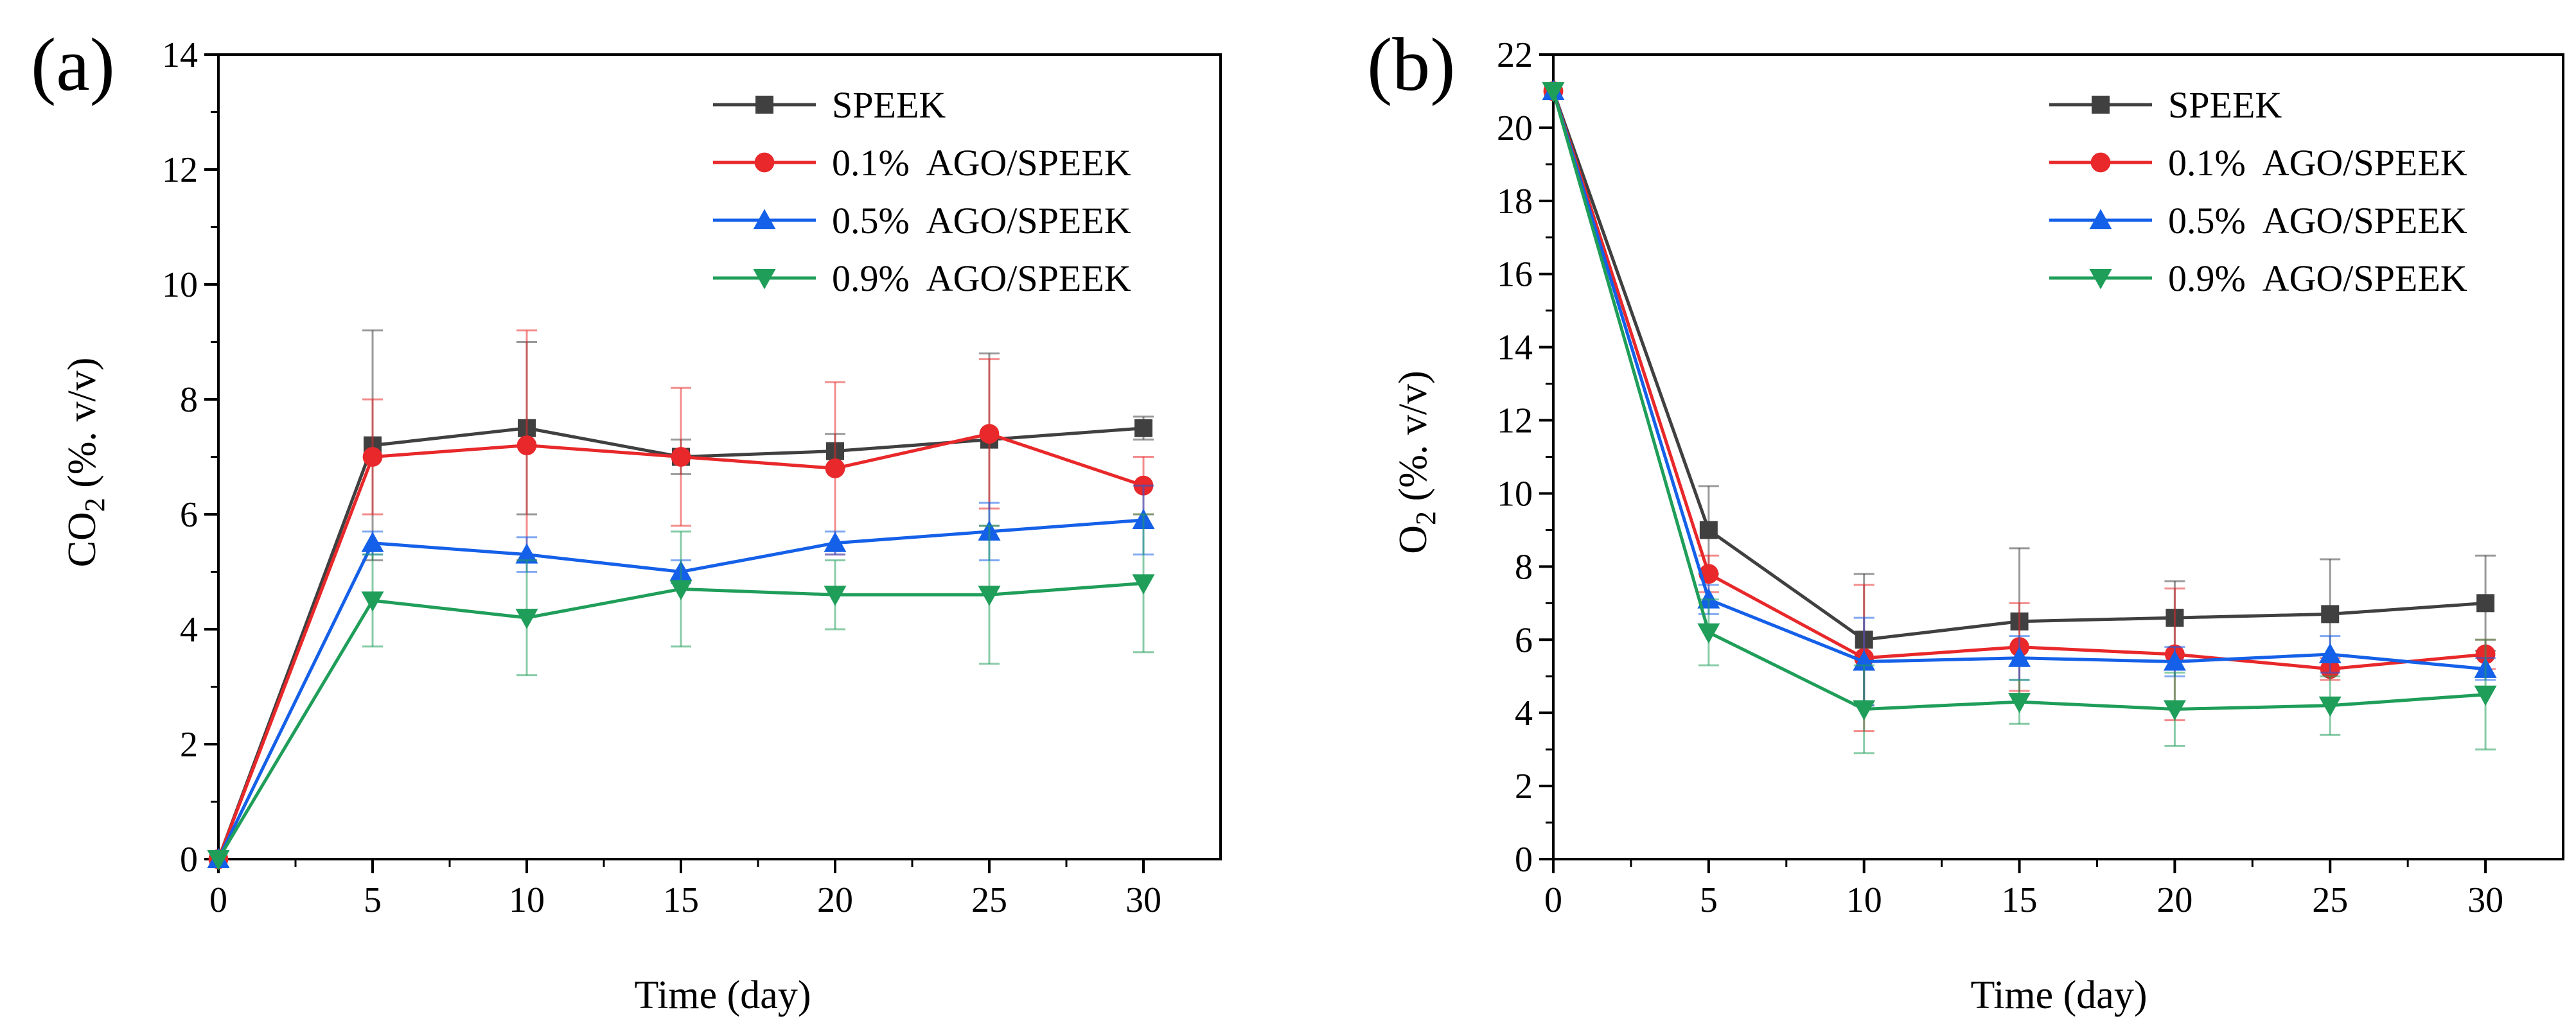 This screenshot has width=2576, height=1028. I want to click on y-tick-label: 20, so click(1515, 128).